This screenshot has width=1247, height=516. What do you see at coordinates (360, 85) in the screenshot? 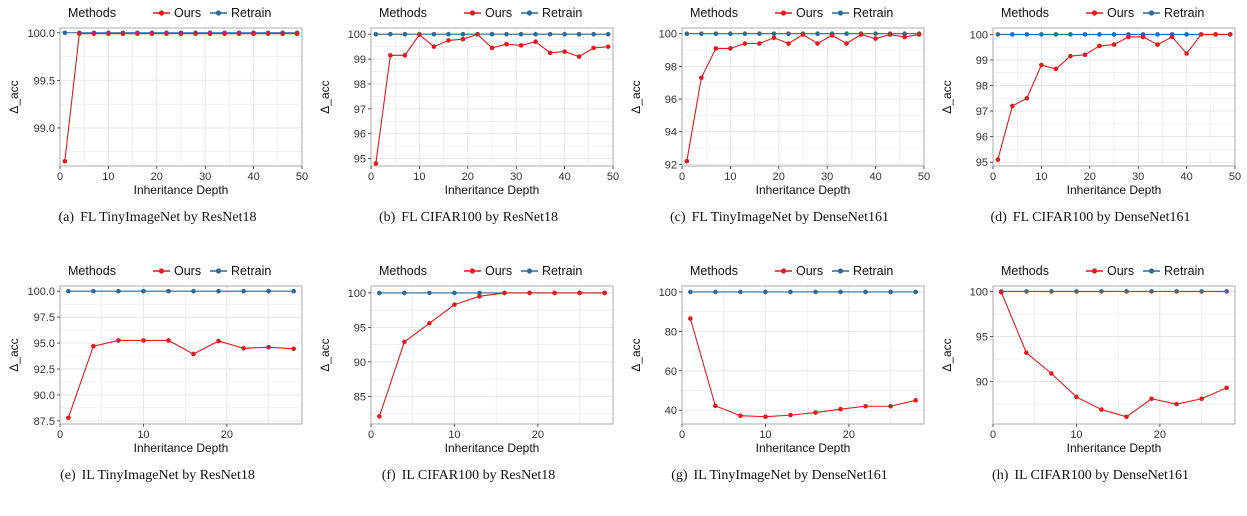
I see `y-tick-label: 98` at bounding box center [360, 85].